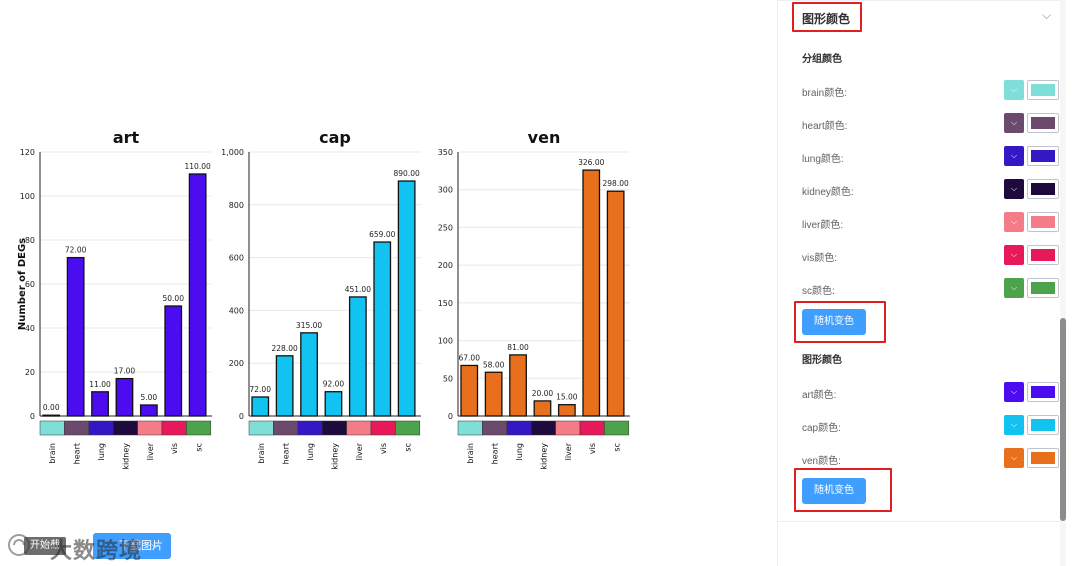 The width and height of the screenshot is (1080, 566). What do you see at coordinates (819, 258) in the screenshot?
I see `color-row-label: vis颜色:` at bounding box center [819, 258].